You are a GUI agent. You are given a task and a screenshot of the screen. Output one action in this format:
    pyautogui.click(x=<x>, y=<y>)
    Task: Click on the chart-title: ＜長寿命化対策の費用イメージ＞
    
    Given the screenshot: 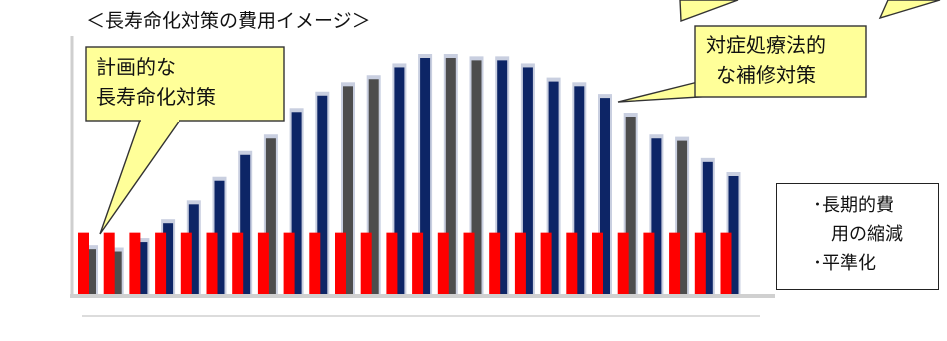 What is the action you would take?
    pyautogui.click(x=228, y=21)
    